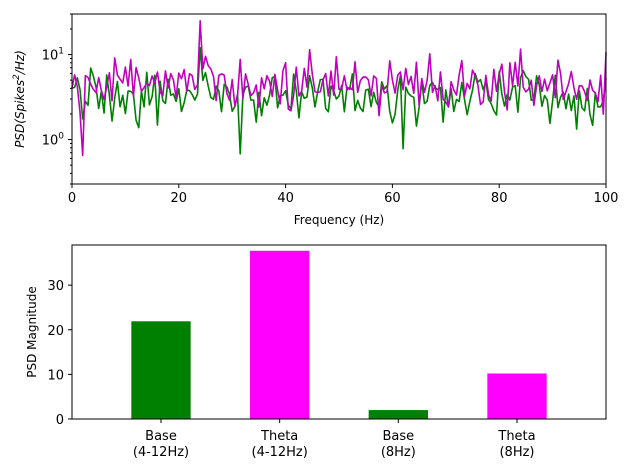  What do you see at coordinates (53, 140) in the screenshot?
I see `psd-y-tick-label: 10⁰` at bounding box center [53, 140].